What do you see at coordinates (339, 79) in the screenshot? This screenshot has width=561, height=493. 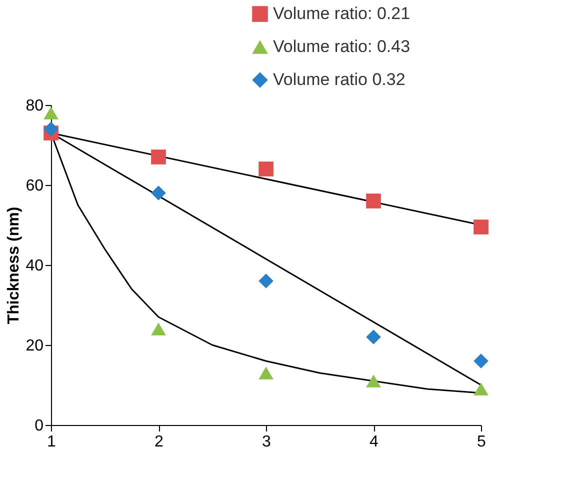 I see `legend-label: Volume ratio 0.32` at bounding box center [339, 79].